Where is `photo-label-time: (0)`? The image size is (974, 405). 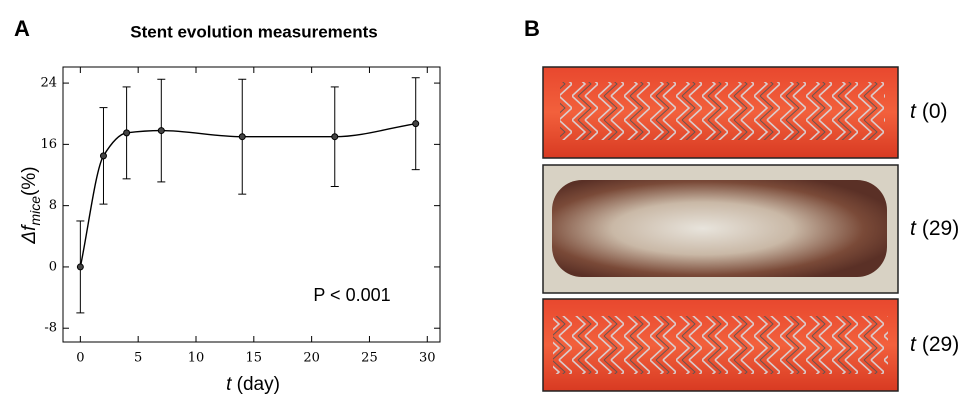
photo-label-time: (0) is located at coordinates (935, 111).